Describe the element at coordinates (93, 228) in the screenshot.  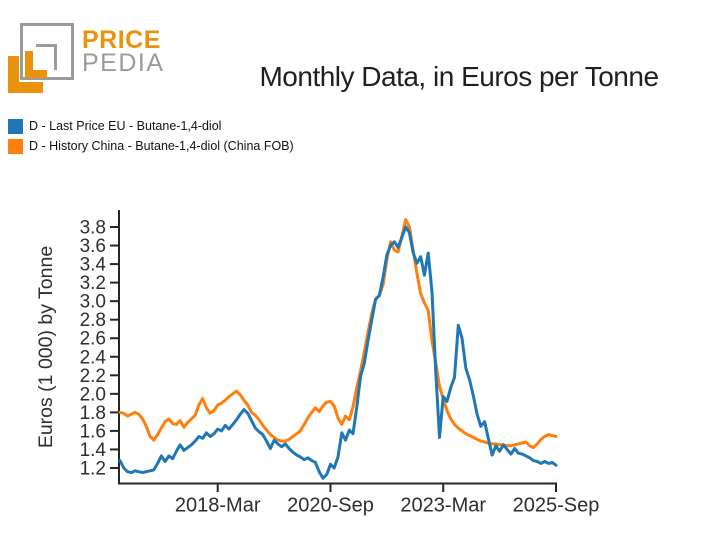
I see `y-tick-label: 3.8` at that location.